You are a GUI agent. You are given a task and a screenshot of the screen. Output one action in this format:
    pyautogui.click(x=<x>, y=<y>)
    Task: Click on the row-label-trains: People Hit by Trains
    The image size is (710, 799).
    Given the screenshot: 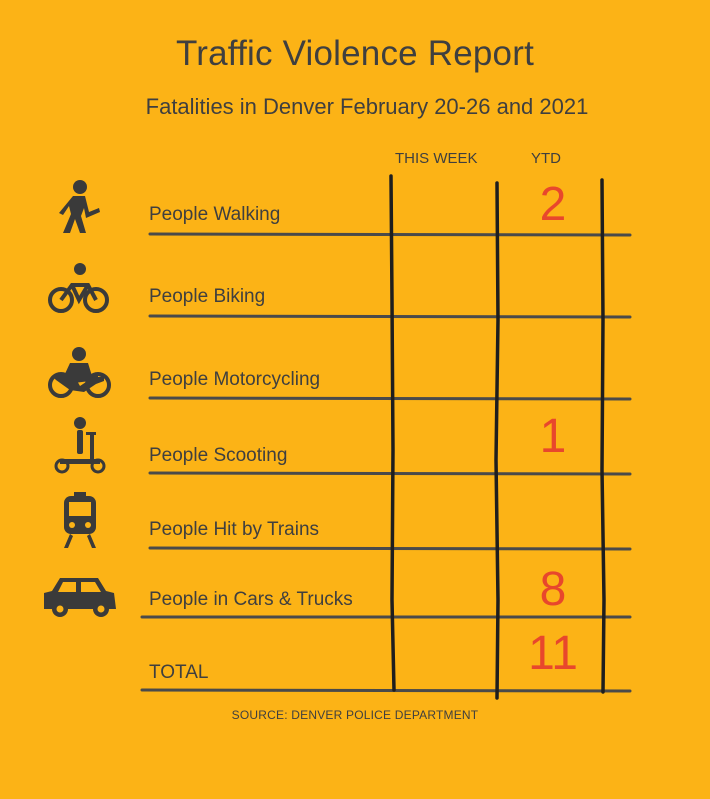 What is the action you would take?
    pyautogui.click(x=234, y=529)
    